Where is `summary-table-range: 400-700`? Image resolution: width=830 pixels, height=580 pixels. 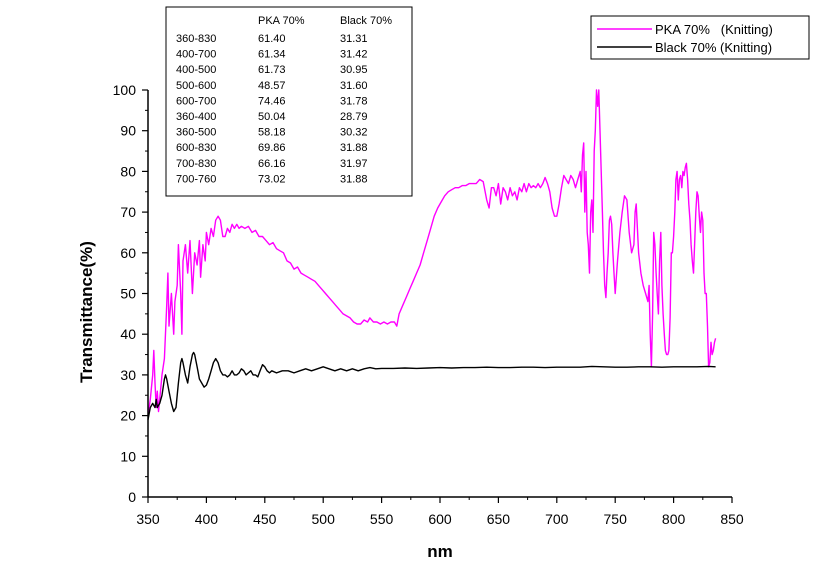 summary-table-range: 400-700 is located at coordinates (196, 55).